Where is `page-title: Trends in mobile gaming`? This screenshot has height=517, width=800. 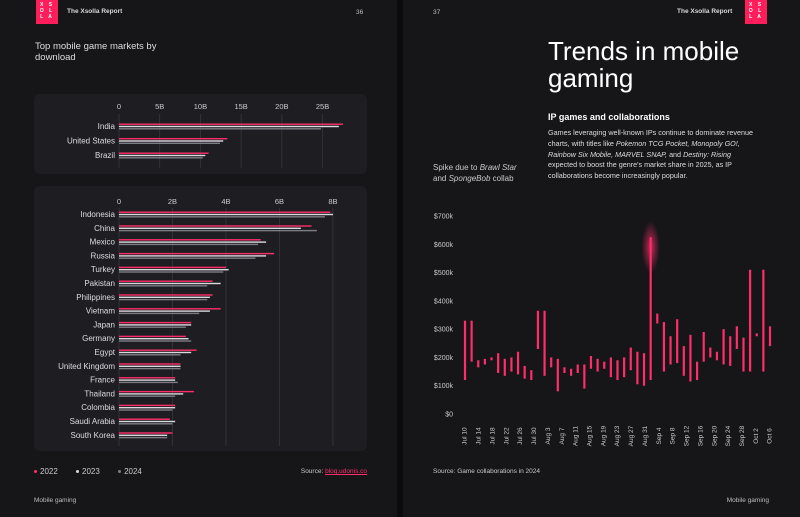
page-title: Trends in mobile gaming is located at coordinates (644, 64).